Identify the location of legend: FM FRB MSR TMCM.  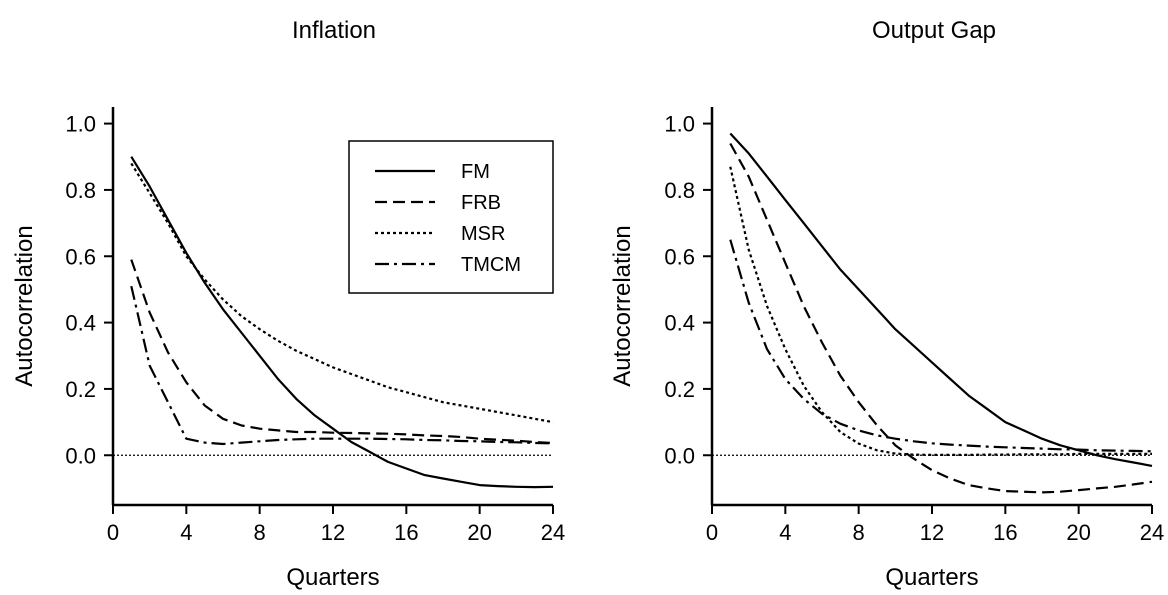
(451, 217).